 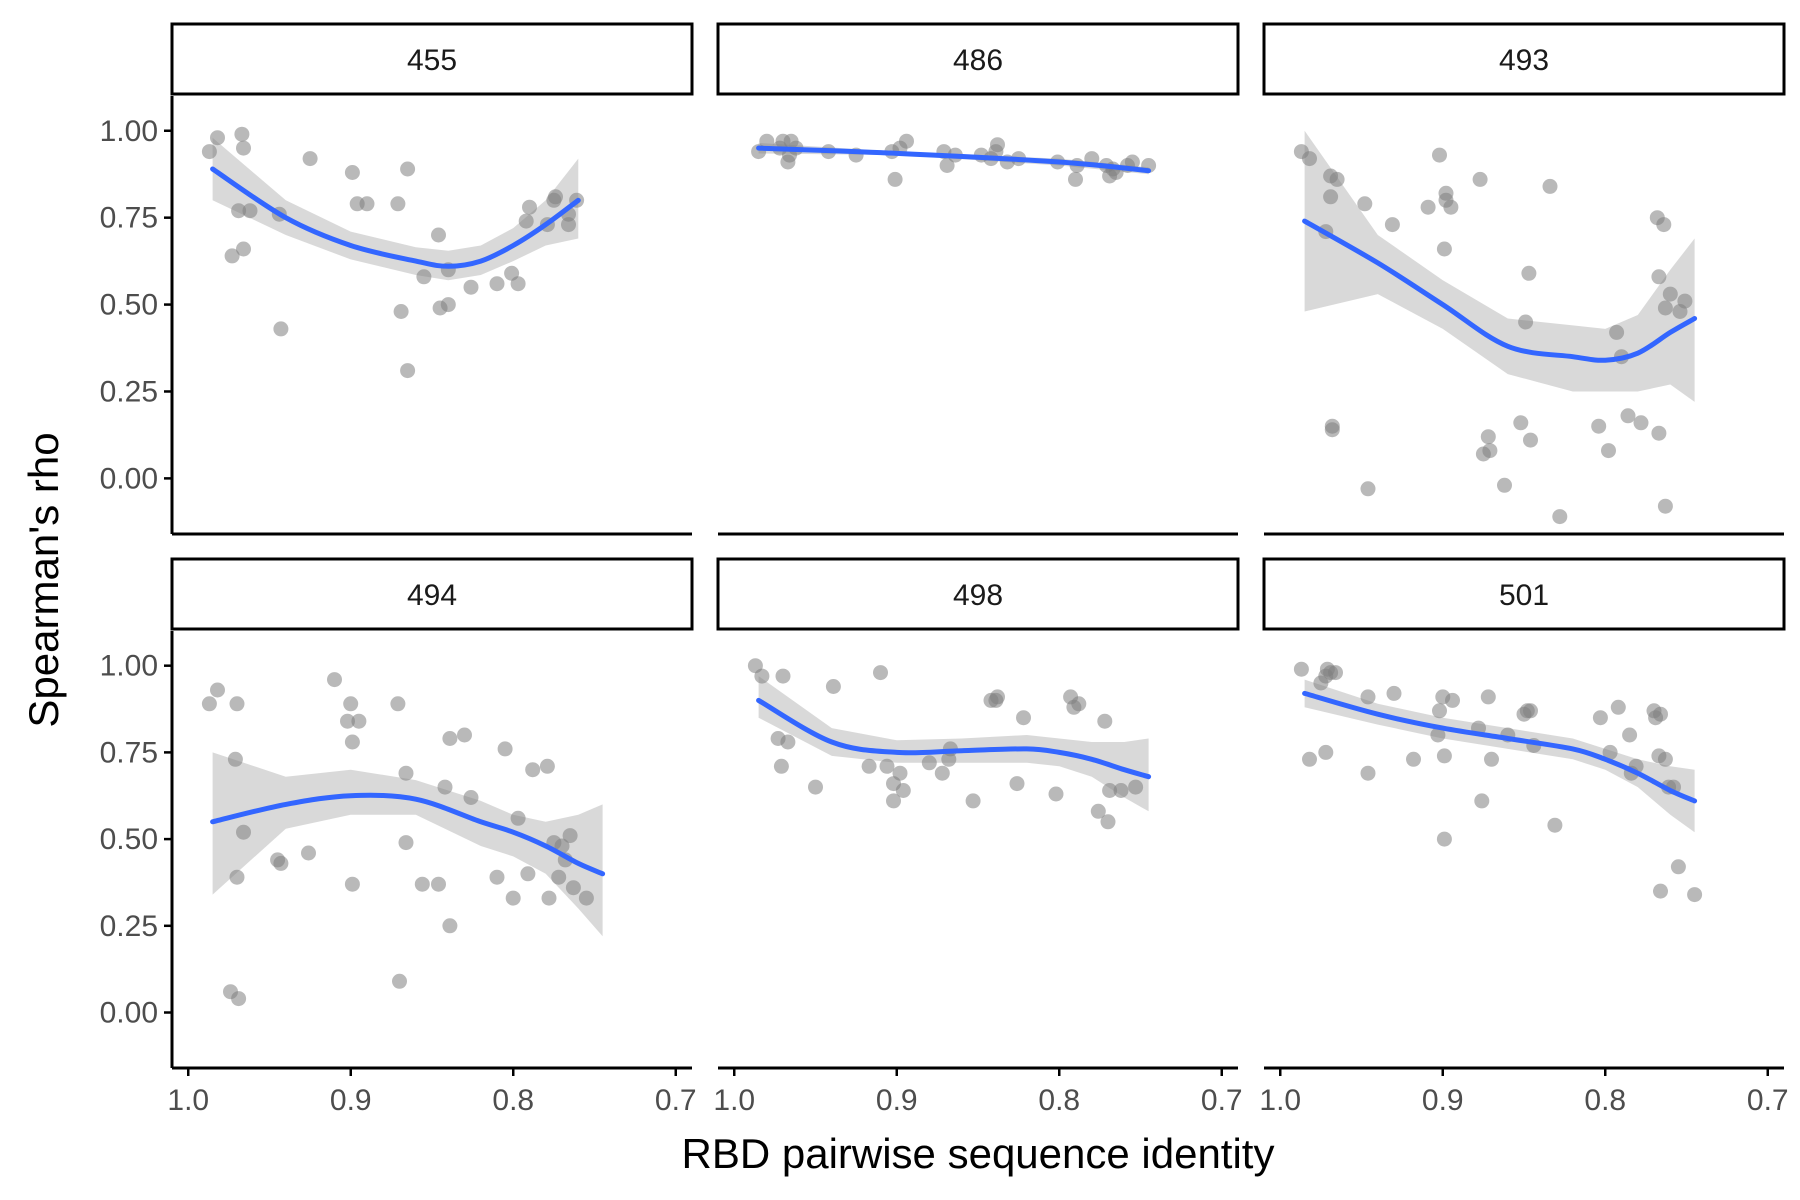 What do you see at coordinates (1524, 60) in the screenshot?
I see `facet-strip-label: 493` at bounding box center [1524, 60].